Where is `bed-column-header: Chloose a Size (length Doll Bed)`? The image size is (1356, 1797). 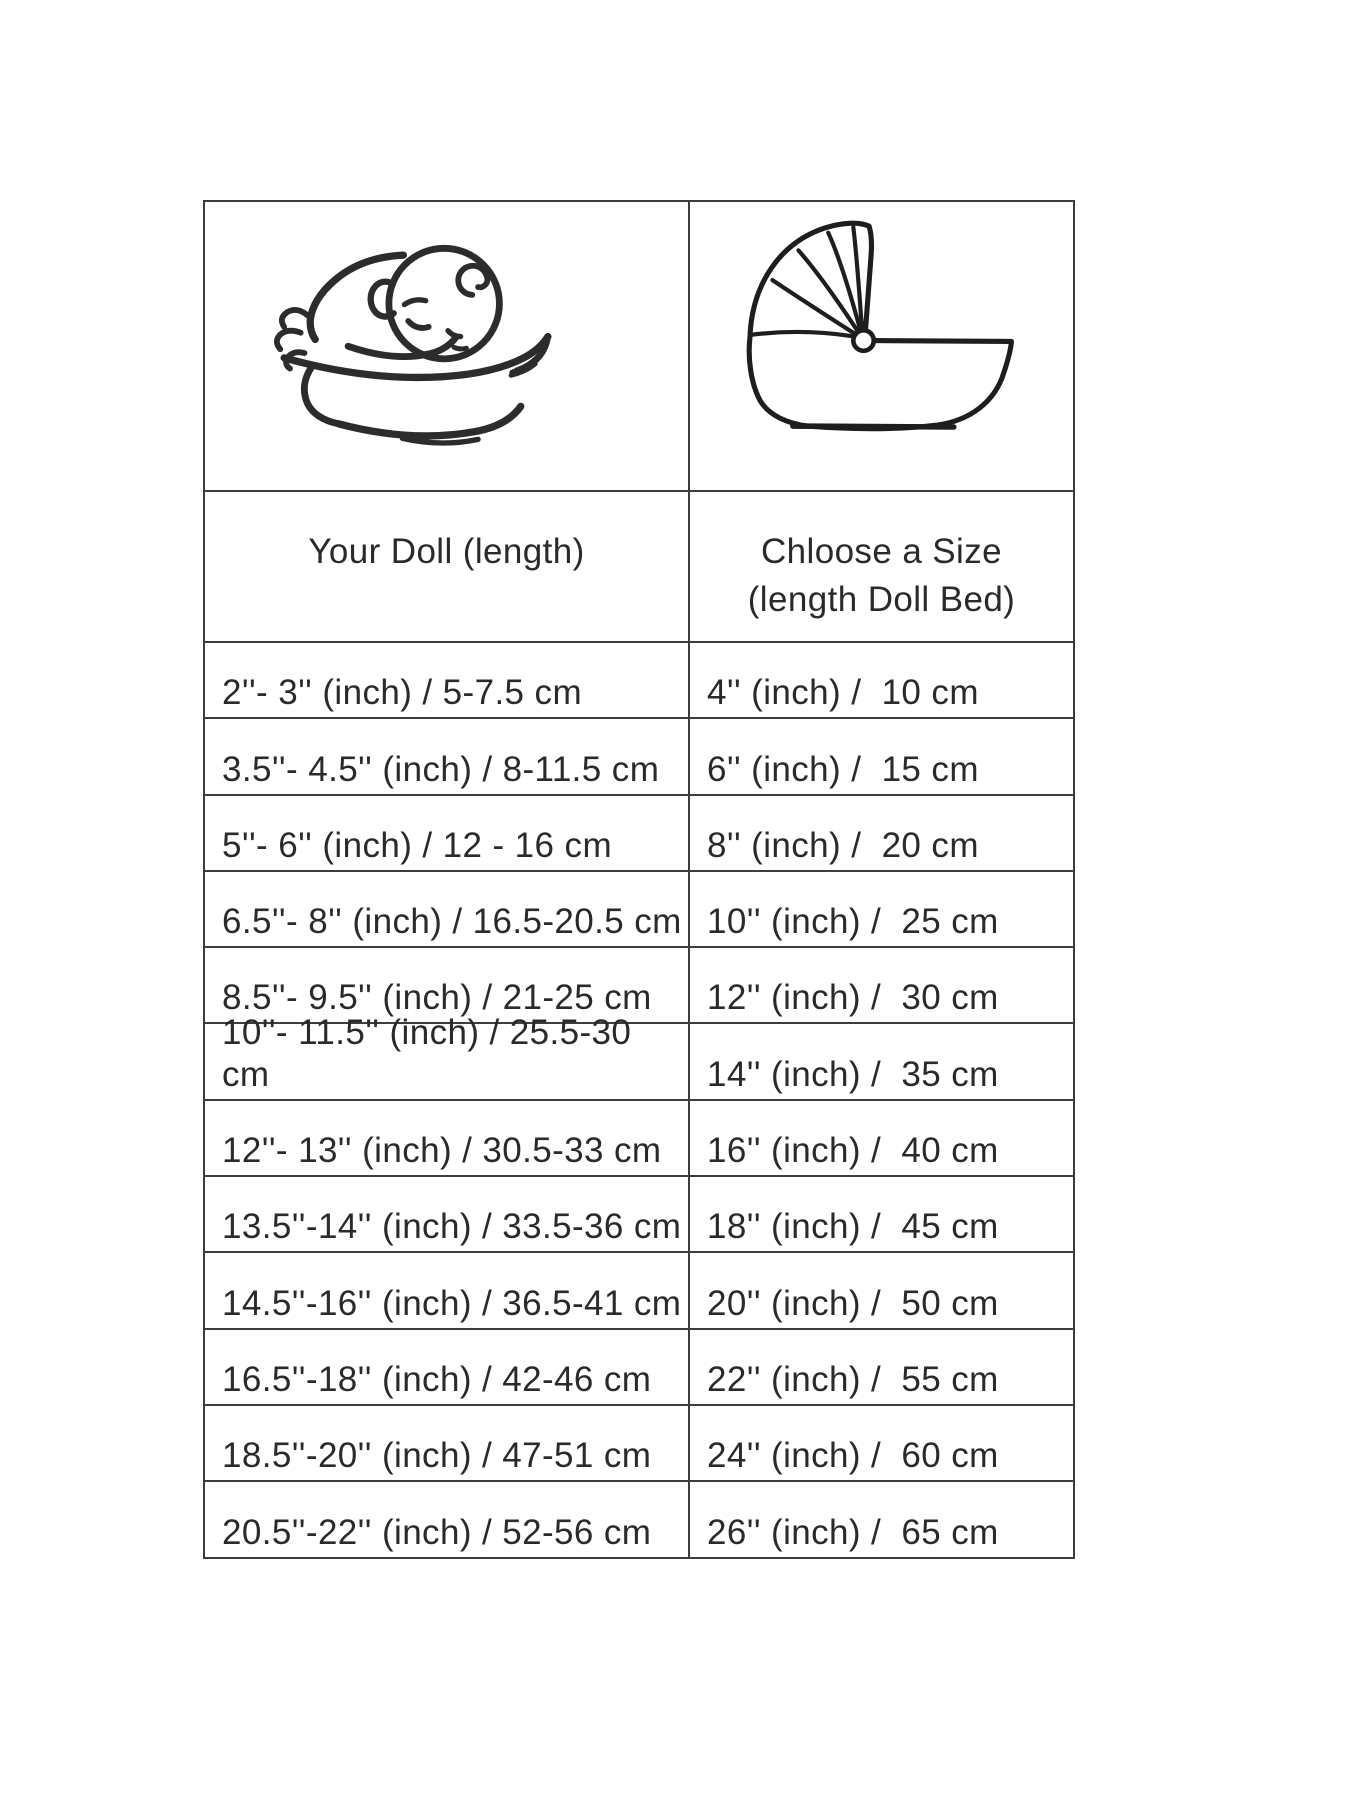
bed-column-header: Chloose a Size (length Doll Bed) is located at coordinates (880, 565).